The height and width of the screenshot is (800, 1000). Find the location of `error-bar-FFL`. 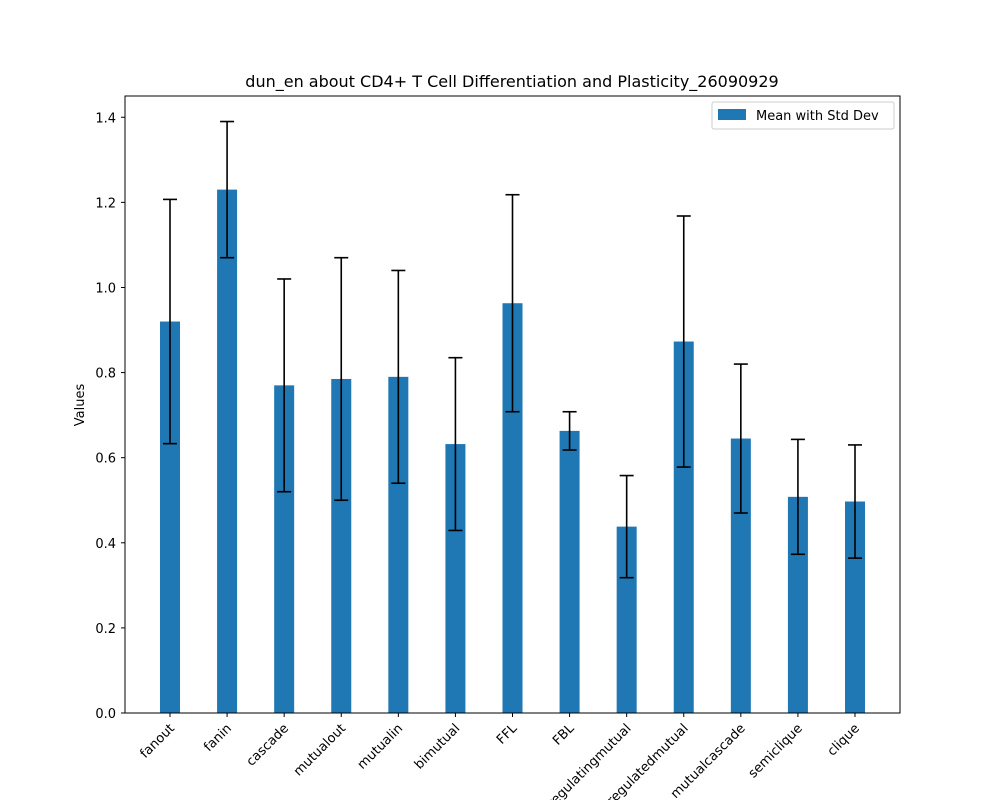

error-bar-FFL is located at coordinates (512, 303).